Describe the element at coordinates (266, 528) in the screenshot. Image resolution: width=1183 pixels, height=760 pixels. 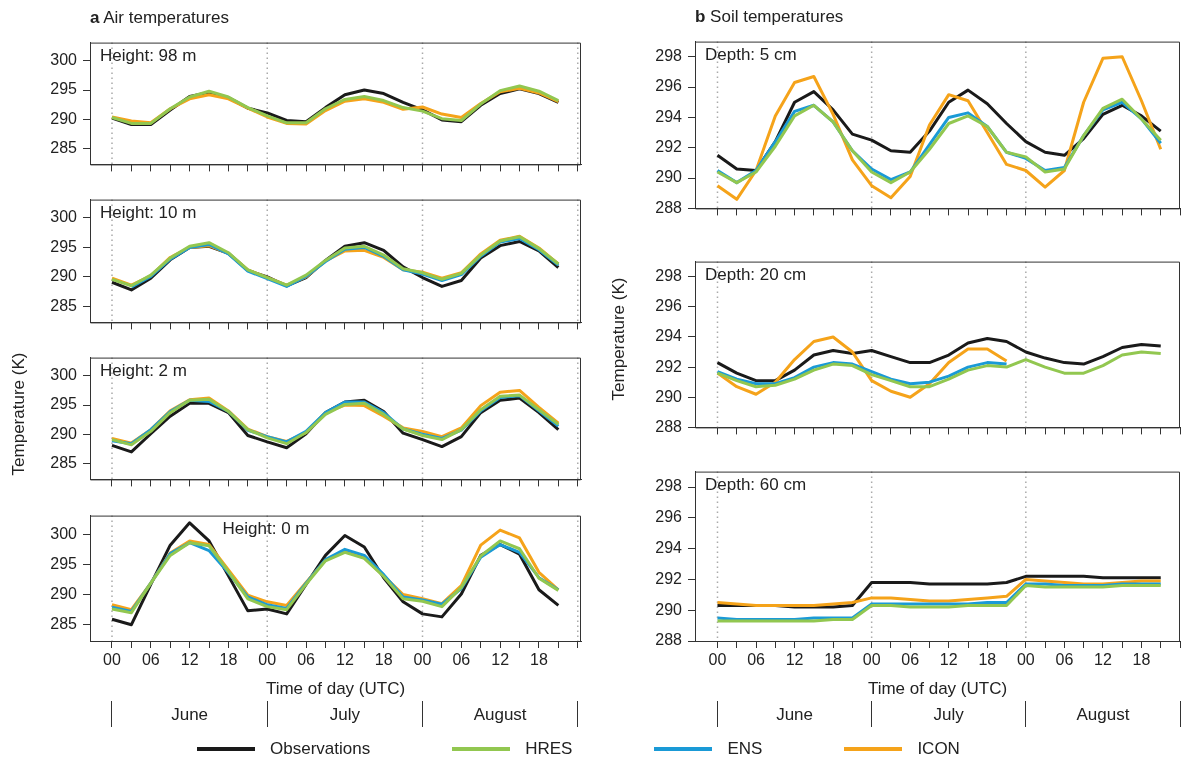
I see `annotation: Height: 0 m` at that location.